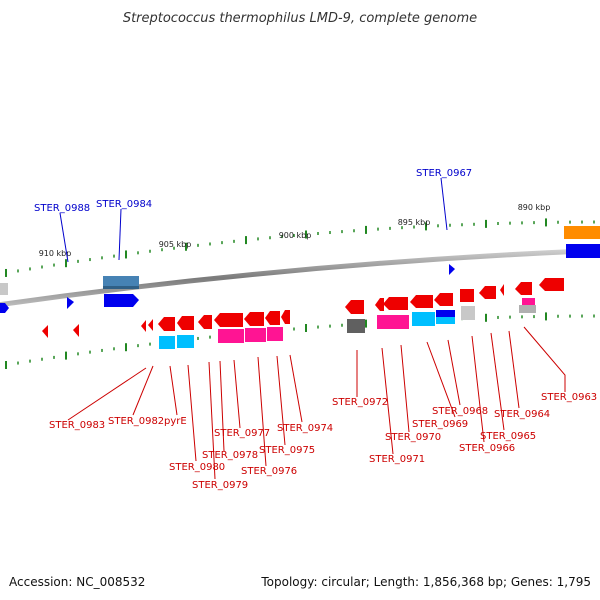 Image resolution: width=600 pixels, height=600 pixels. What do you see at coordinates (569, 397) in the screenshot?
I see `label-STER_0963: STER_0963` at bounding box center [569, 397].